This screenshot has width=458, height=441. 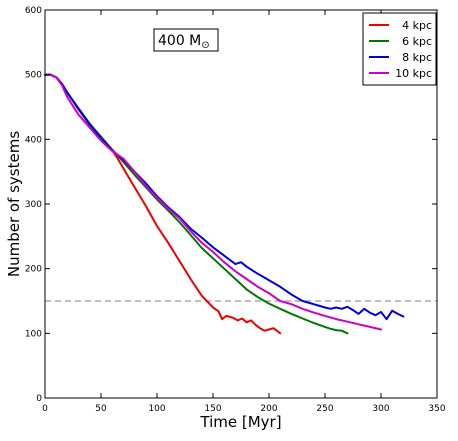 What do you see at coordinates (380, 409) in the screenshot?
I see `x-tick-label: 300` at bounding box center [380, 409].